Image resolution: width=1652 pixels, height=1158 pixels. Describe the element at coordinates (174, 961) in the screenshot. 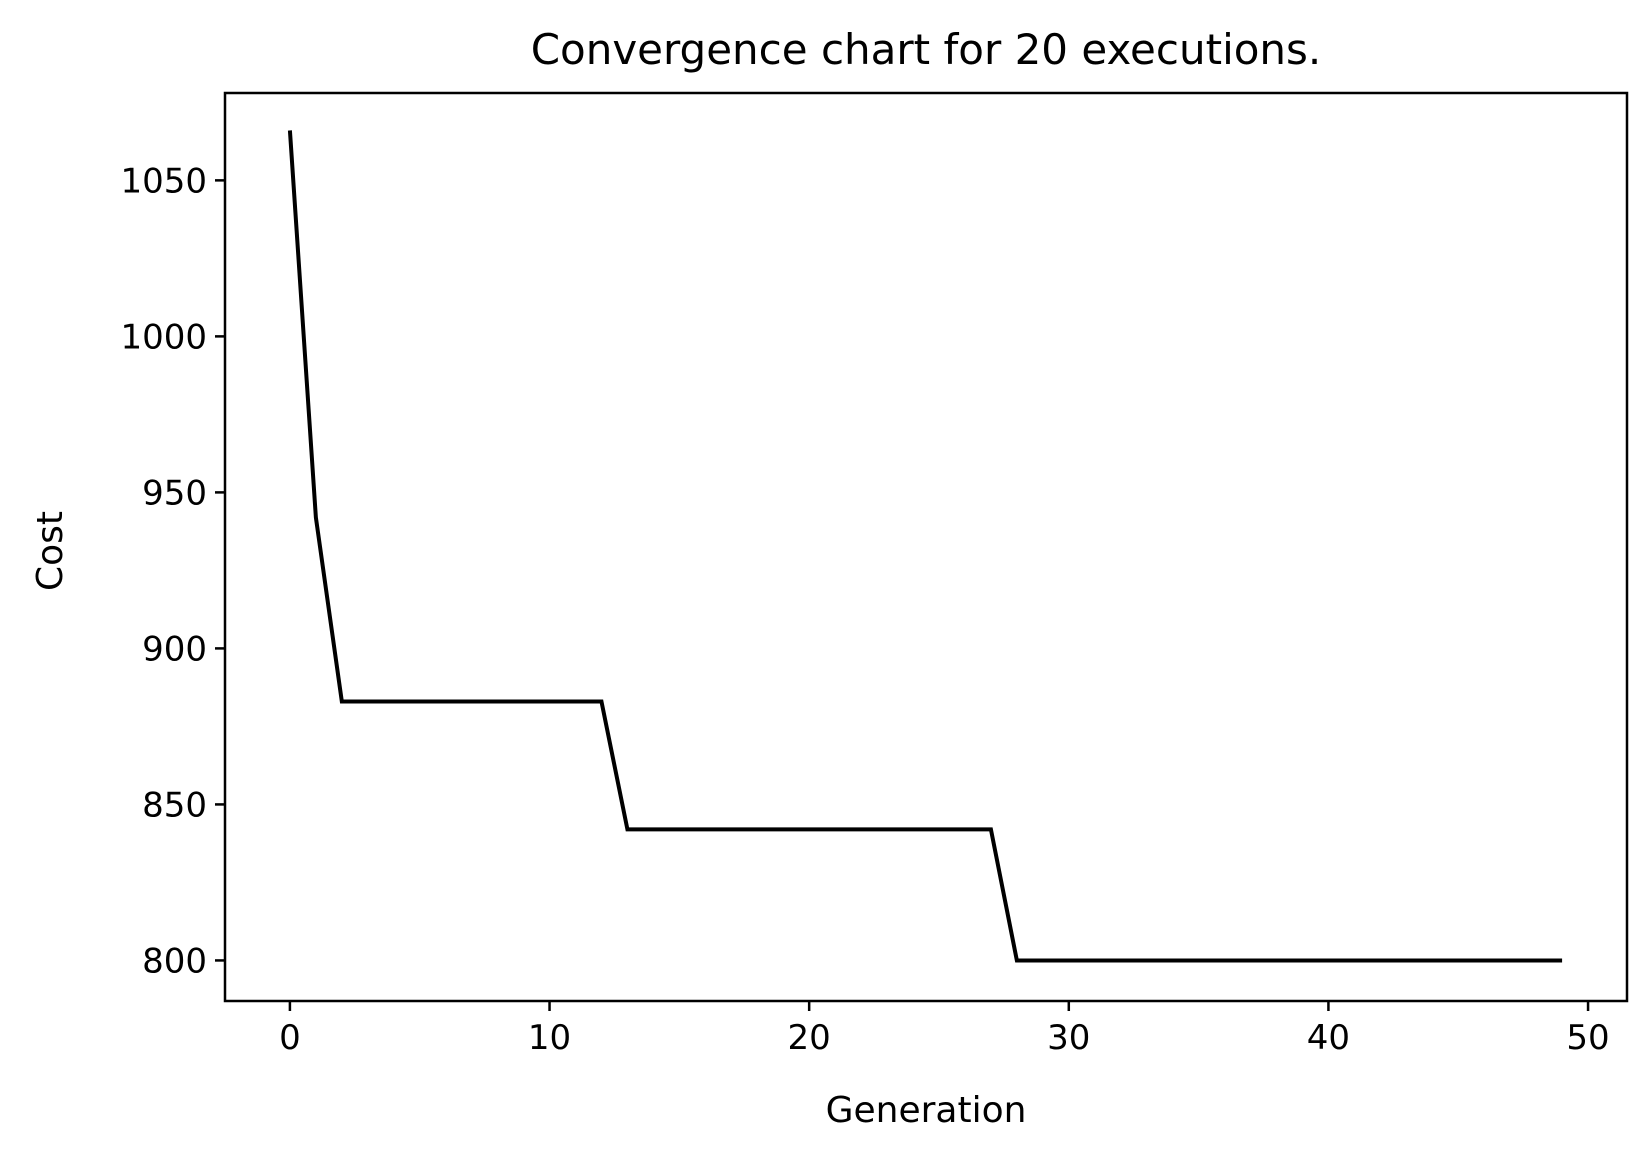

I see `y-tick-label: 800` at that location.